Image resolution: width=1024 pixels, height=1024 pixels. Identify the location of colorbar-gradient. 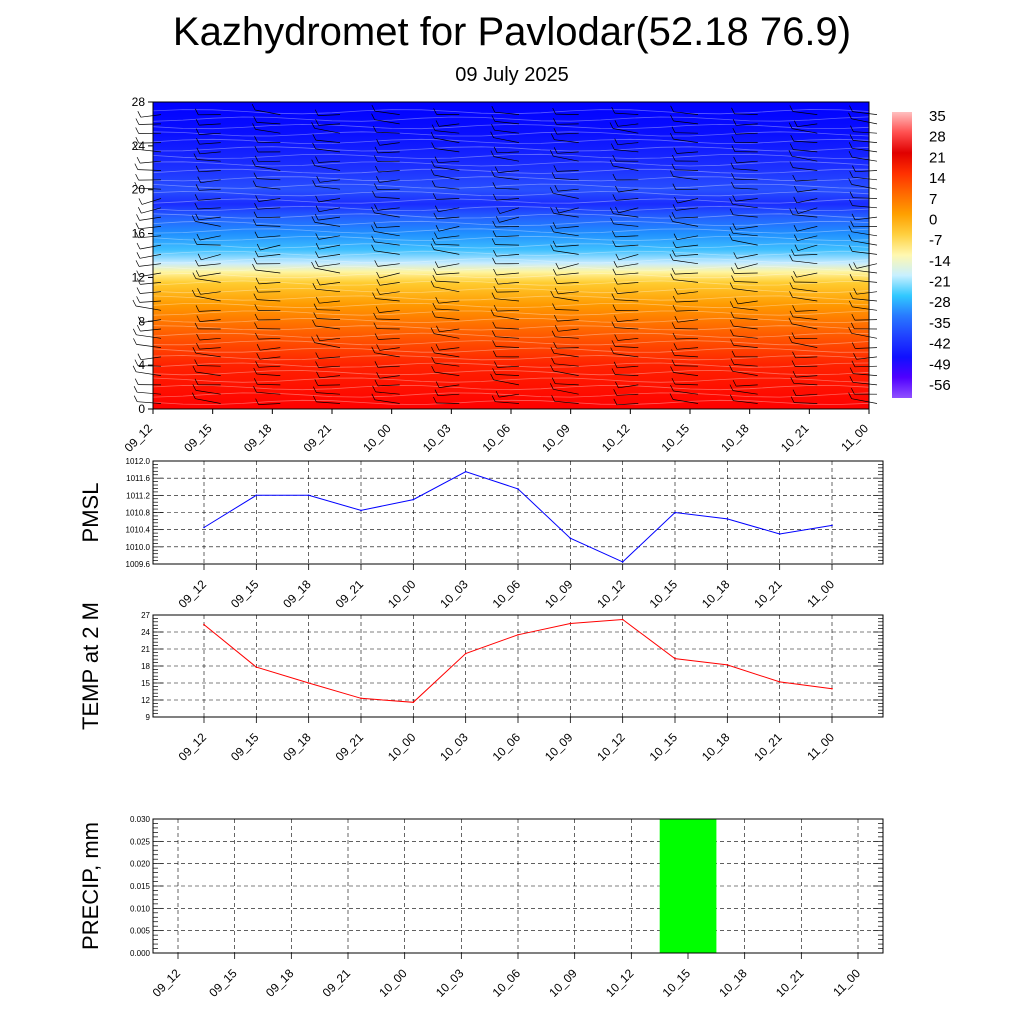
(902, 255).